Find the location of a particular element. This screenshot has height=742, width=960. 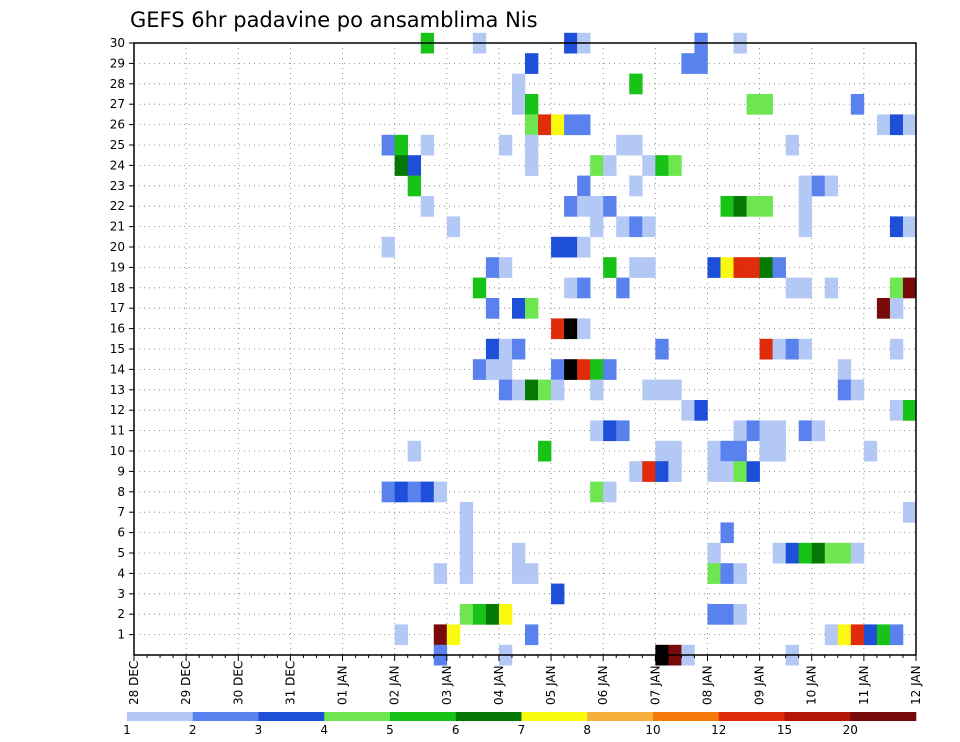

y-tick-label: 8 is located at coordinates (121, 492).